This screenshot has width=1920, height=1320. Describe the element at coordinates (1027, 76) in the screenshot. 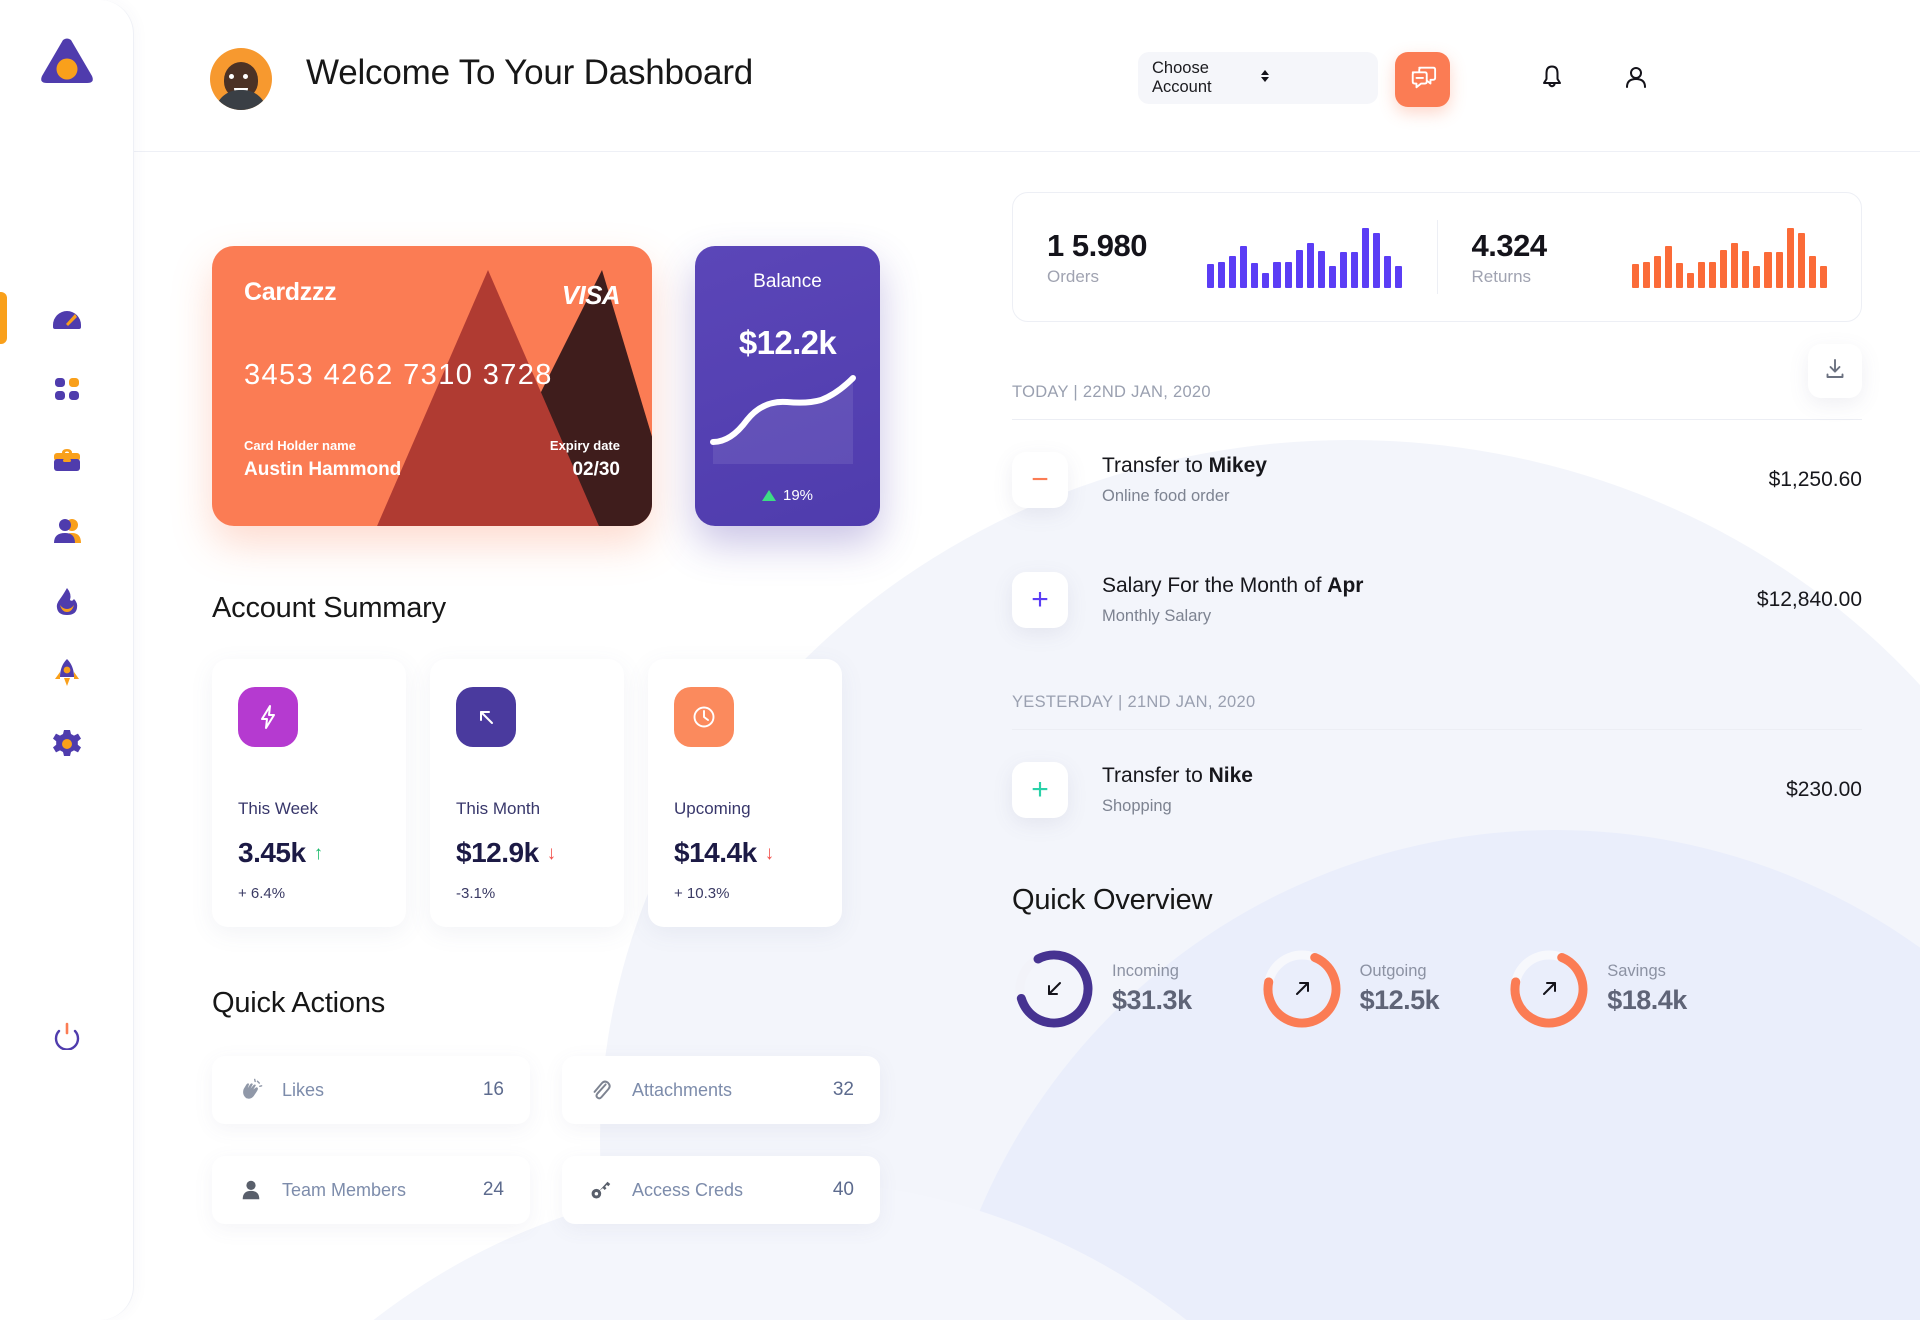

I see `top-header: Welcome To Your Dashboard Choose Account` at that location.